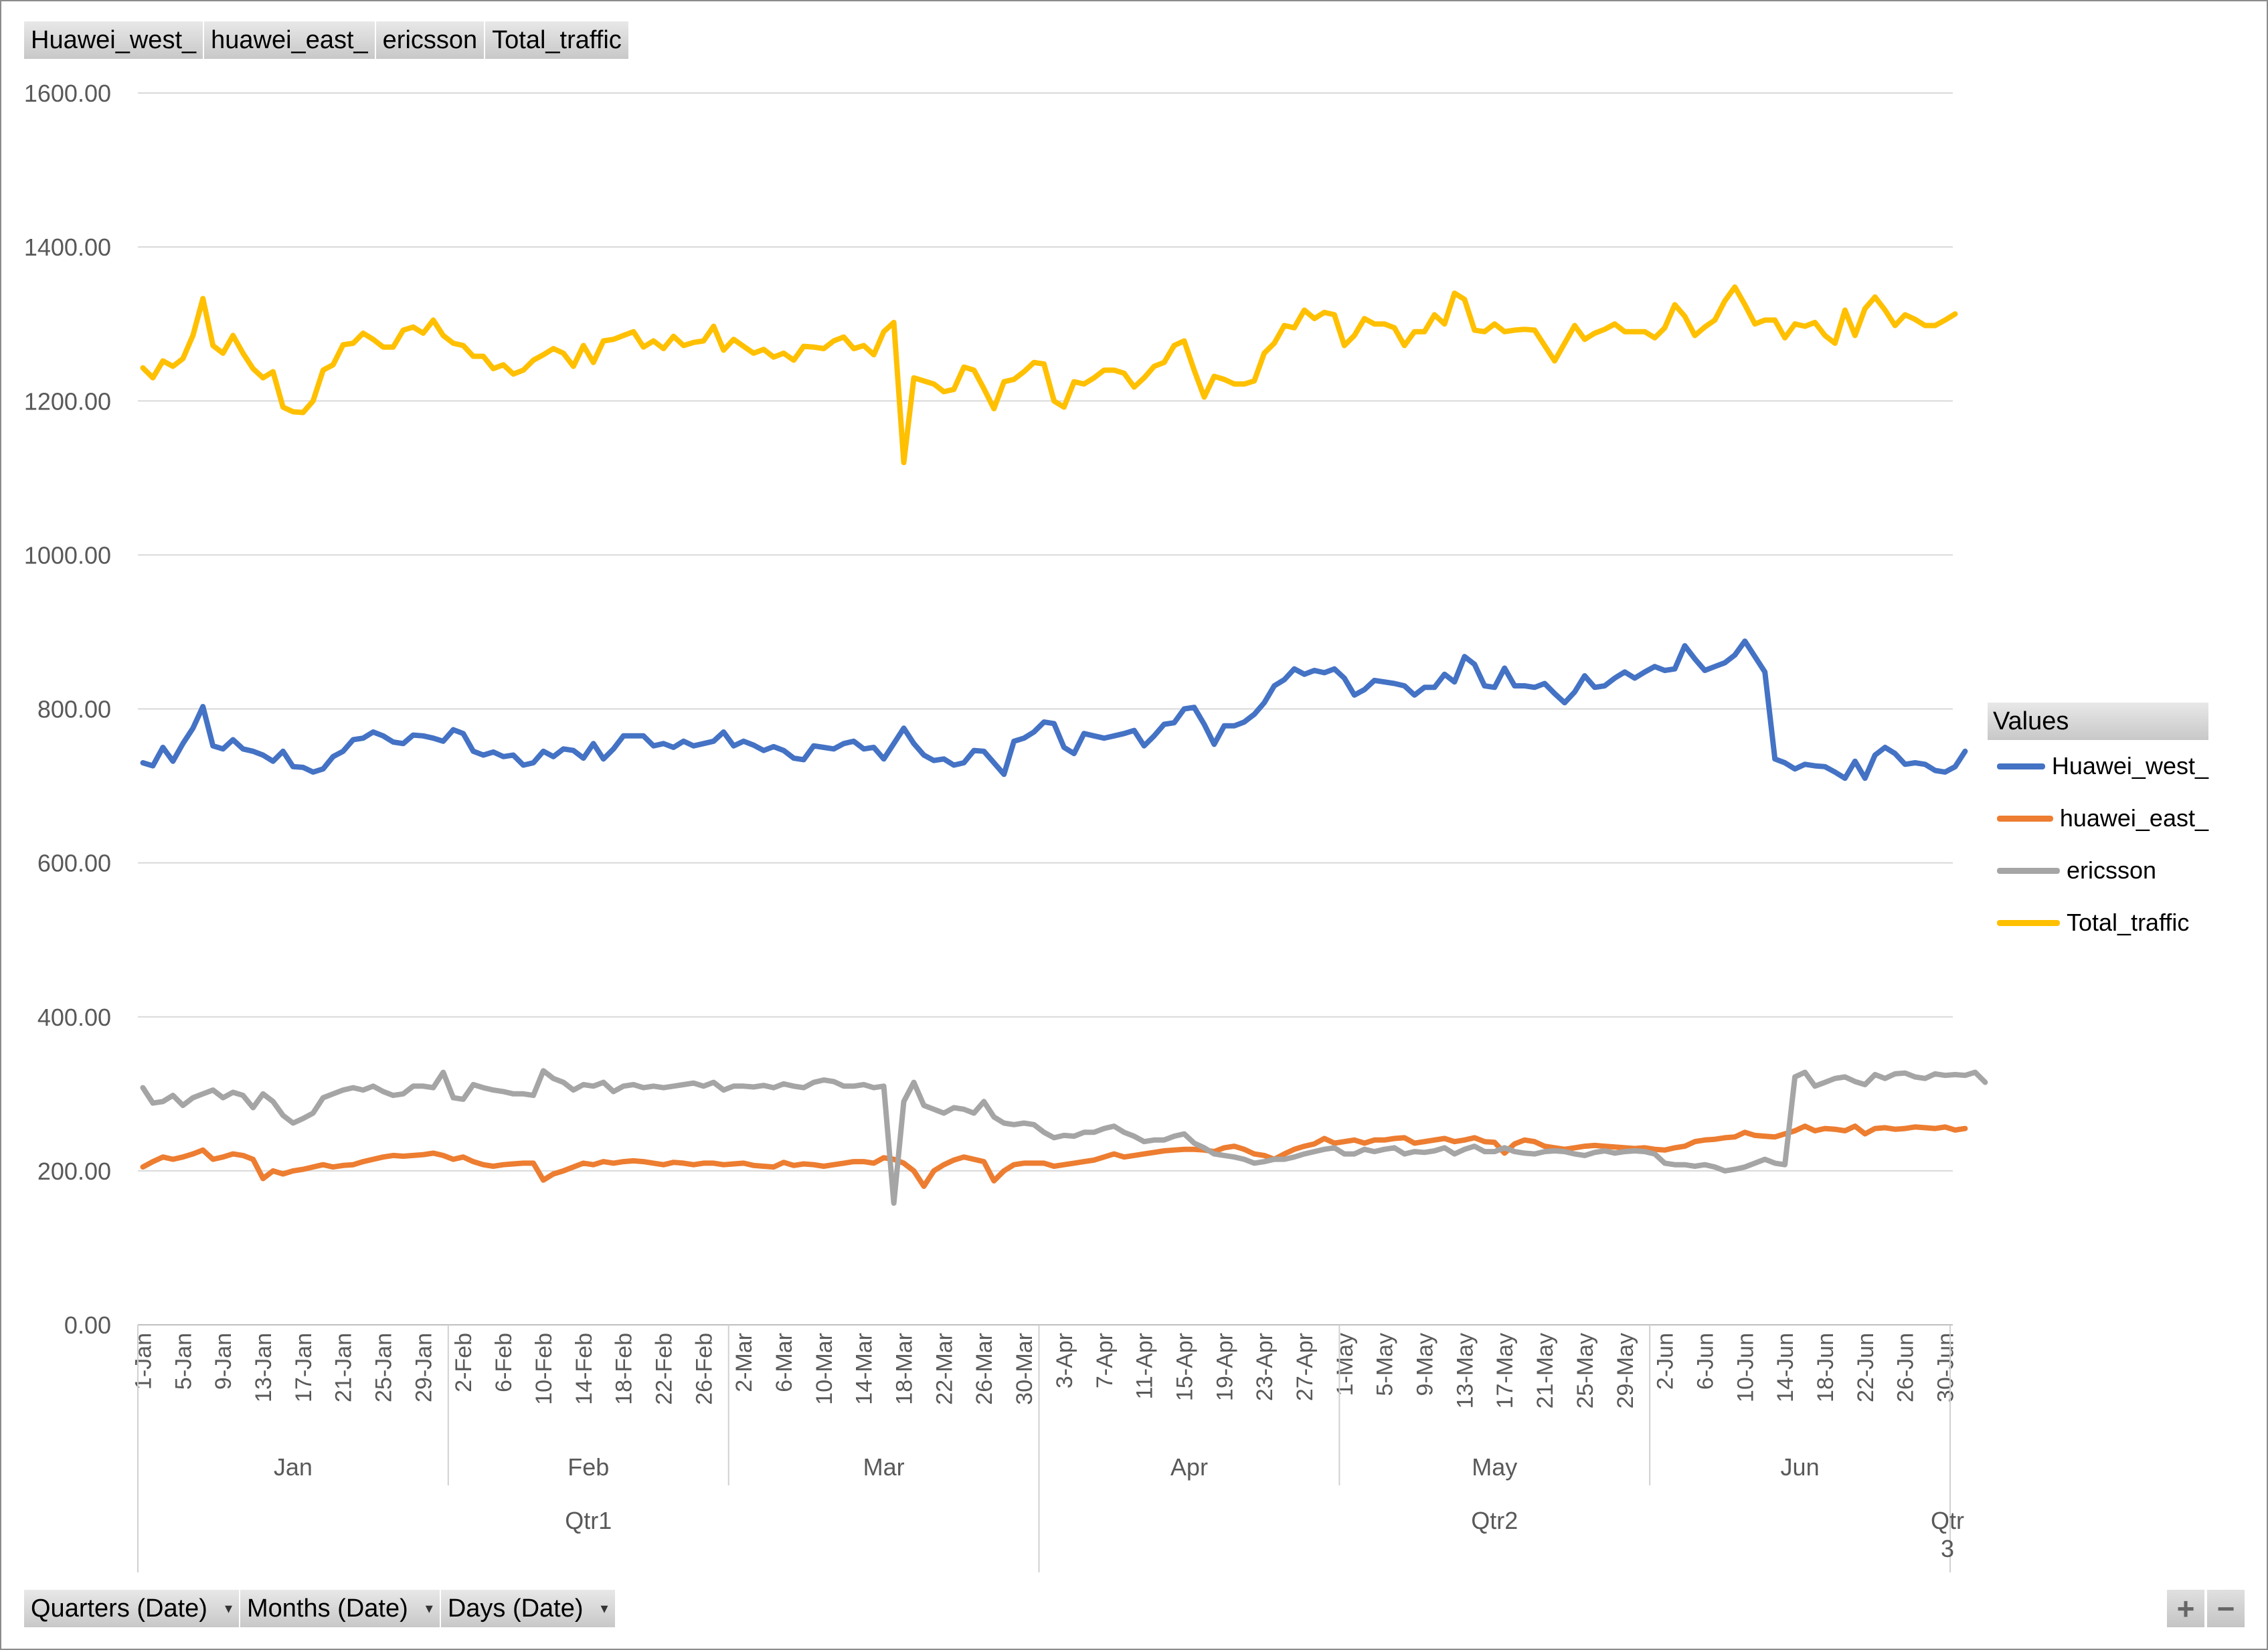 This screenshot has width=2268, height=1650. I want to click on day-tick-label: 13-Jan, so click(263, 1367).